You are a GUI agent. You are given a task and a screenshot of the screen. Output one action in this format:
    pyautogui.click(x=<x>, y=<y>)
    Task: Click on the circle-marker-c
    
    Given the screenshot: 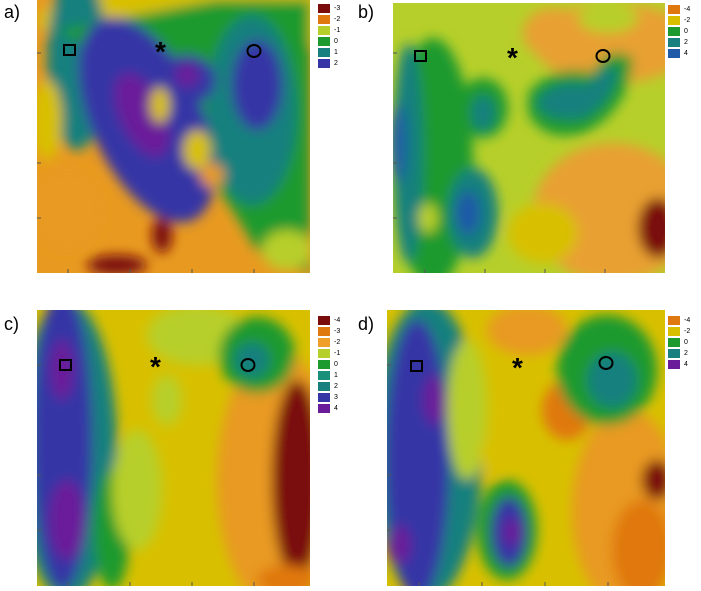 What is the action you would take?
    pyautogui.click(x=248, y=365)
    